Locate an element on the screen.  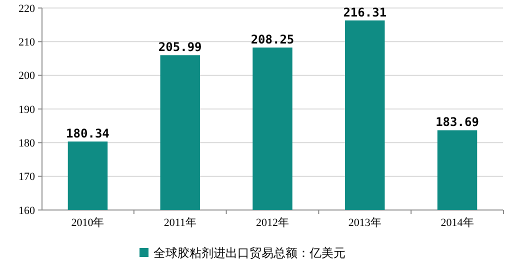
y-tick-label: 170 is located at coordinates (27, 177).